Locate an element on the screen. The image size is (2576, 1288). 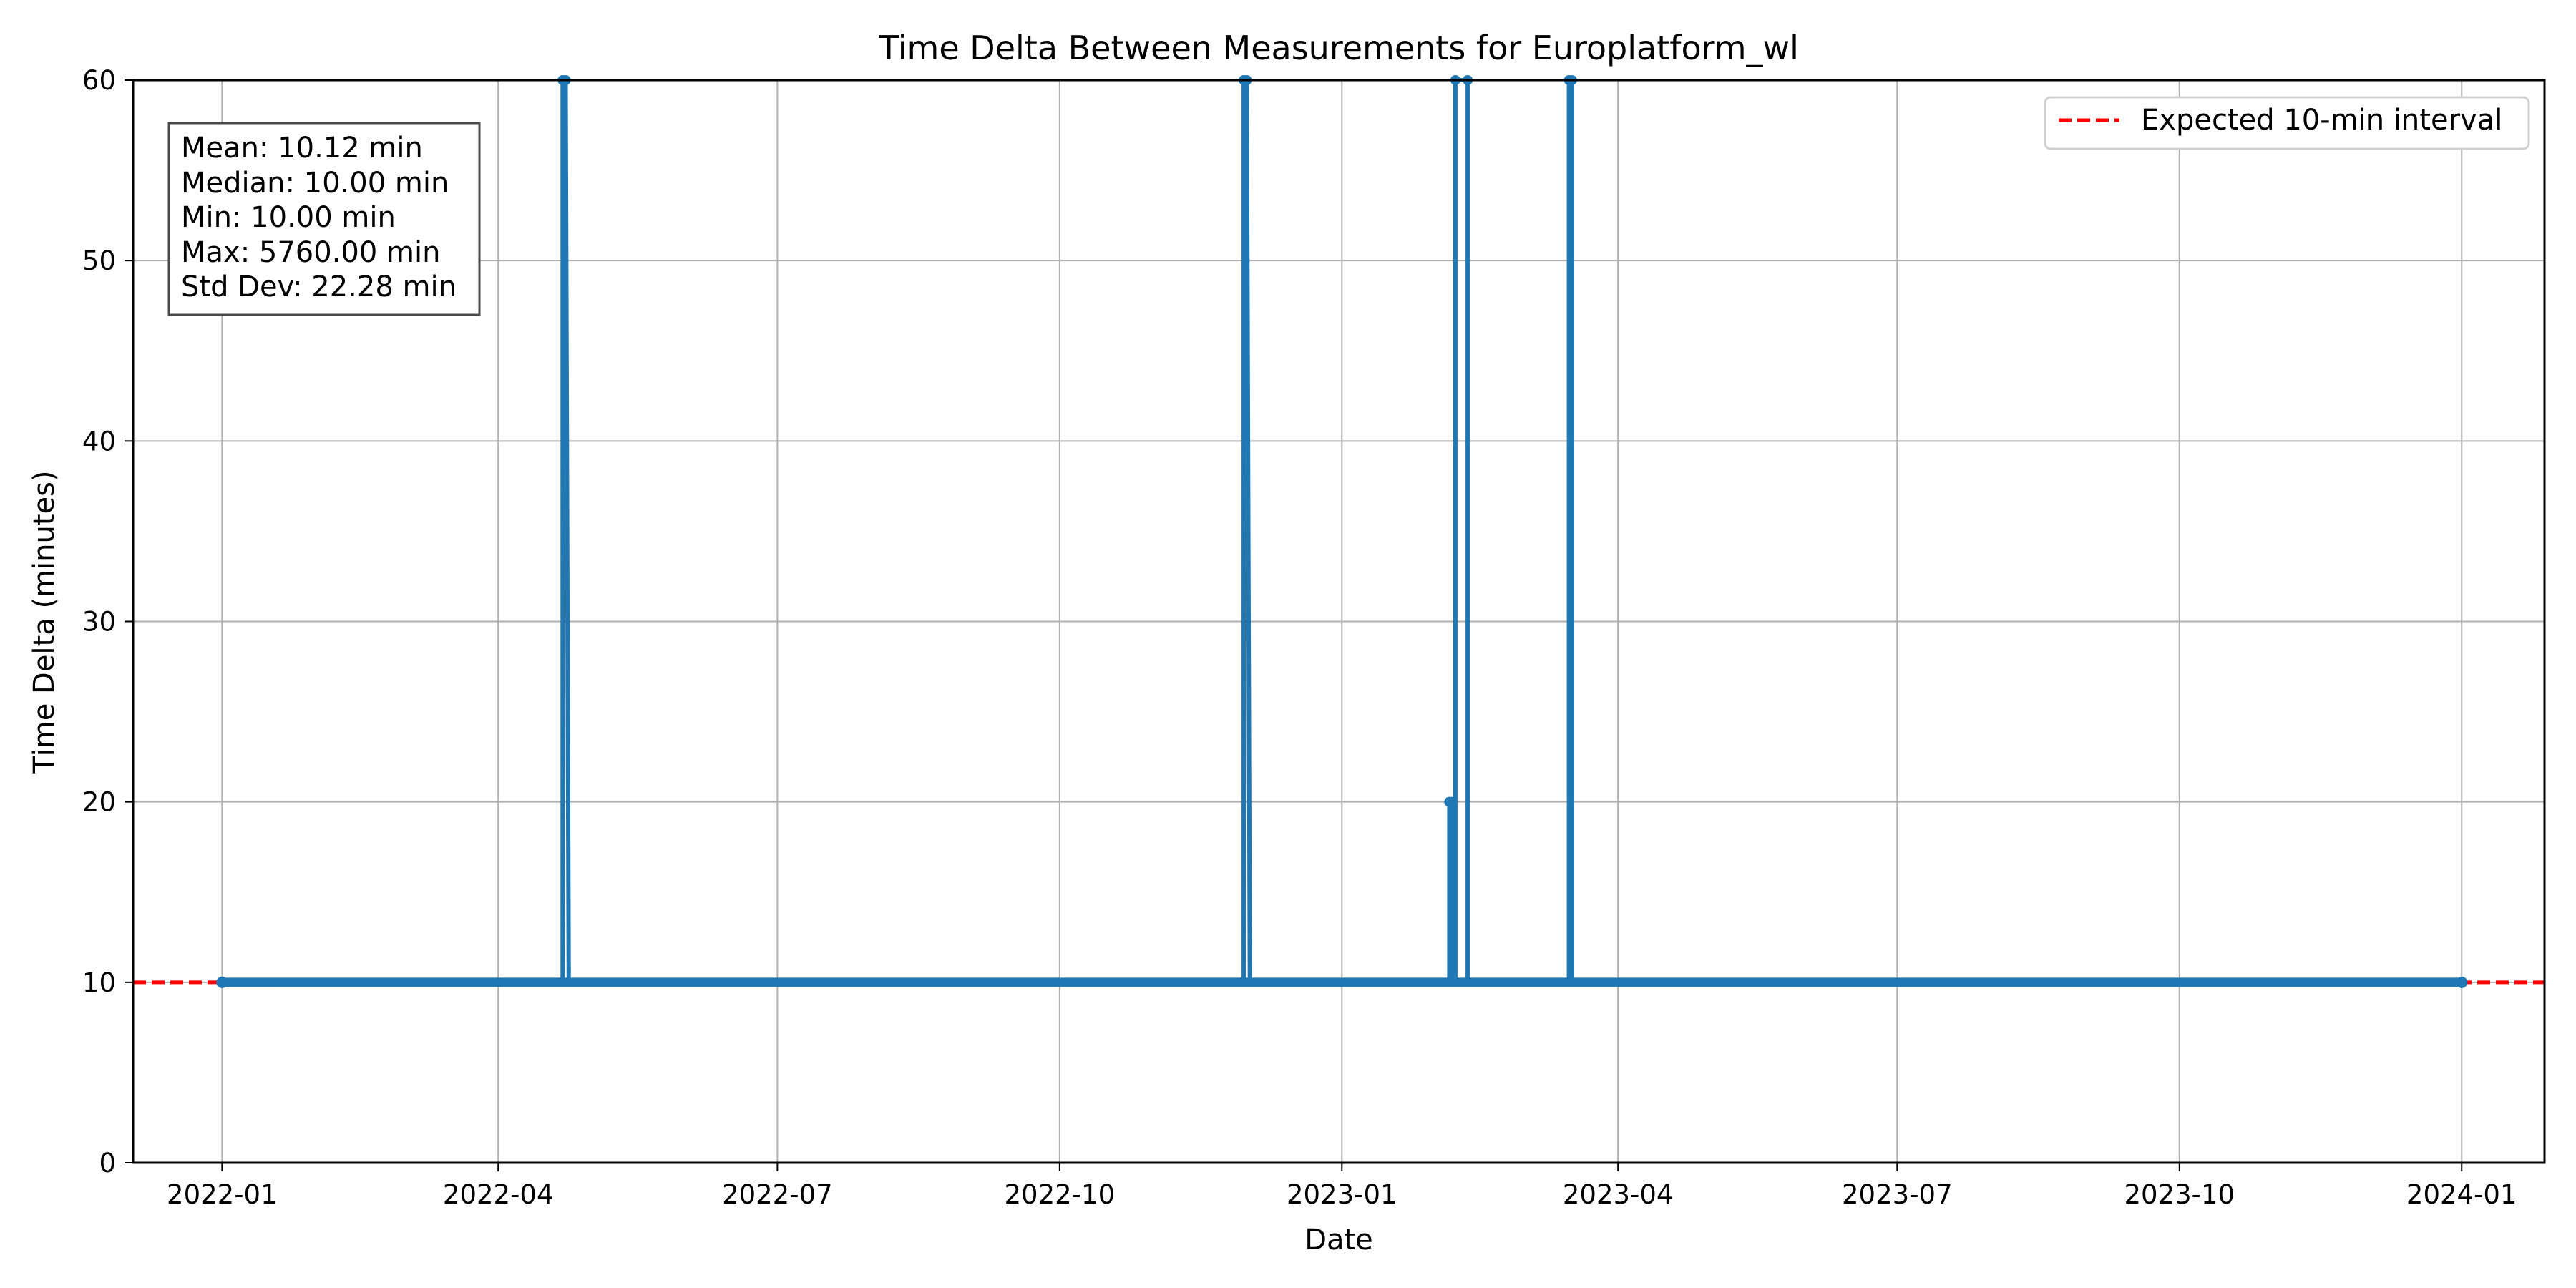
x-tick-label: 2023-10 is located at coordinates (2179, 1194).